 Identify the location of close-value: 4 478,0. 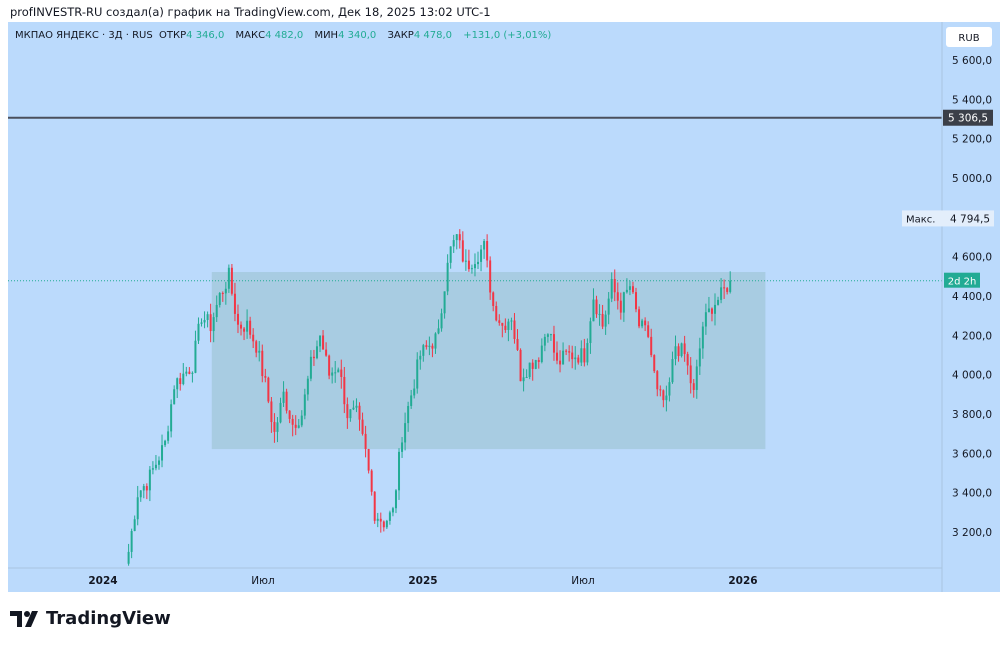
(432, 35).